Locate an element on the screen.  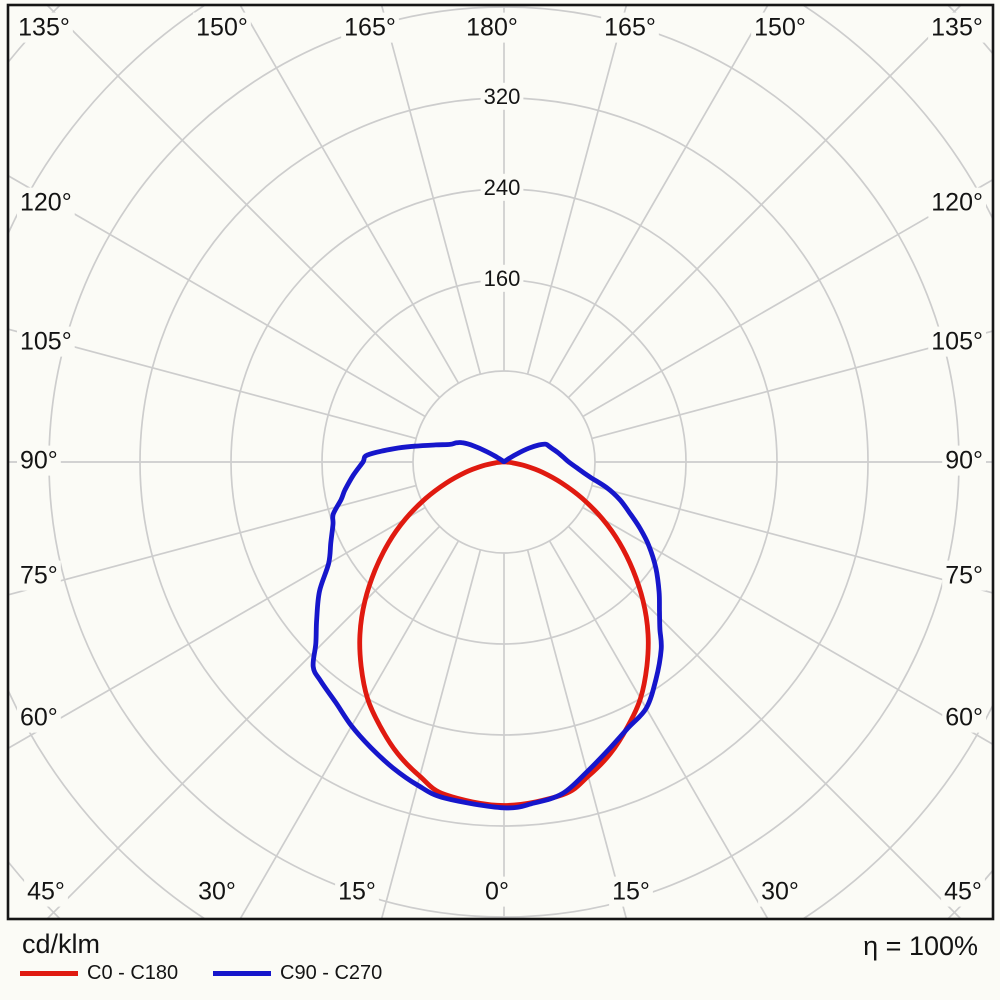
angle-label-bottom: 0° is located at coordinates (497, 892).